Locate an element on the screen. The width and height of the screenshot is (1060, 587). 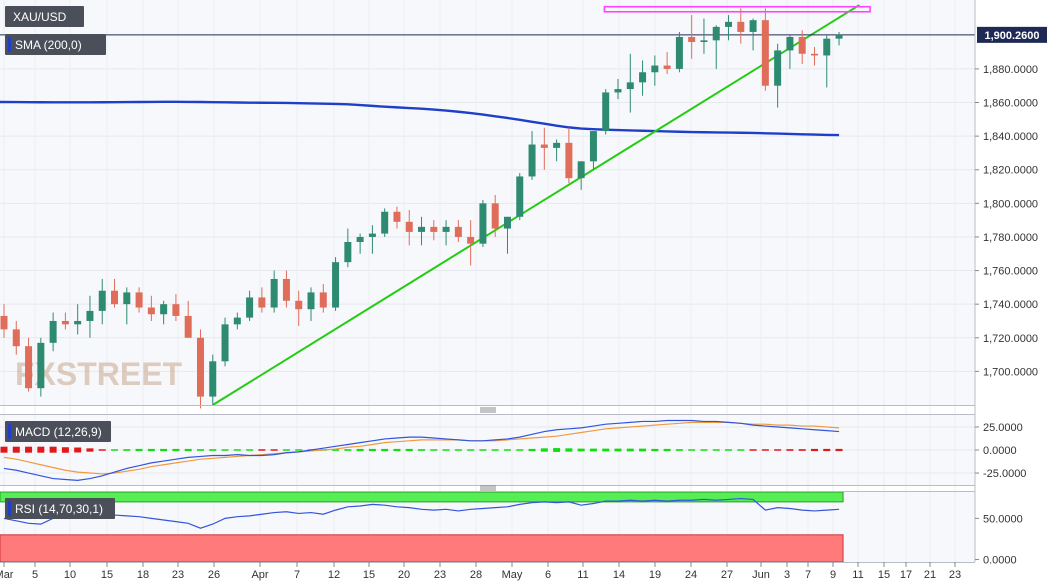
symbol-legend: XAU/USD is located at coordinates (44, 16).